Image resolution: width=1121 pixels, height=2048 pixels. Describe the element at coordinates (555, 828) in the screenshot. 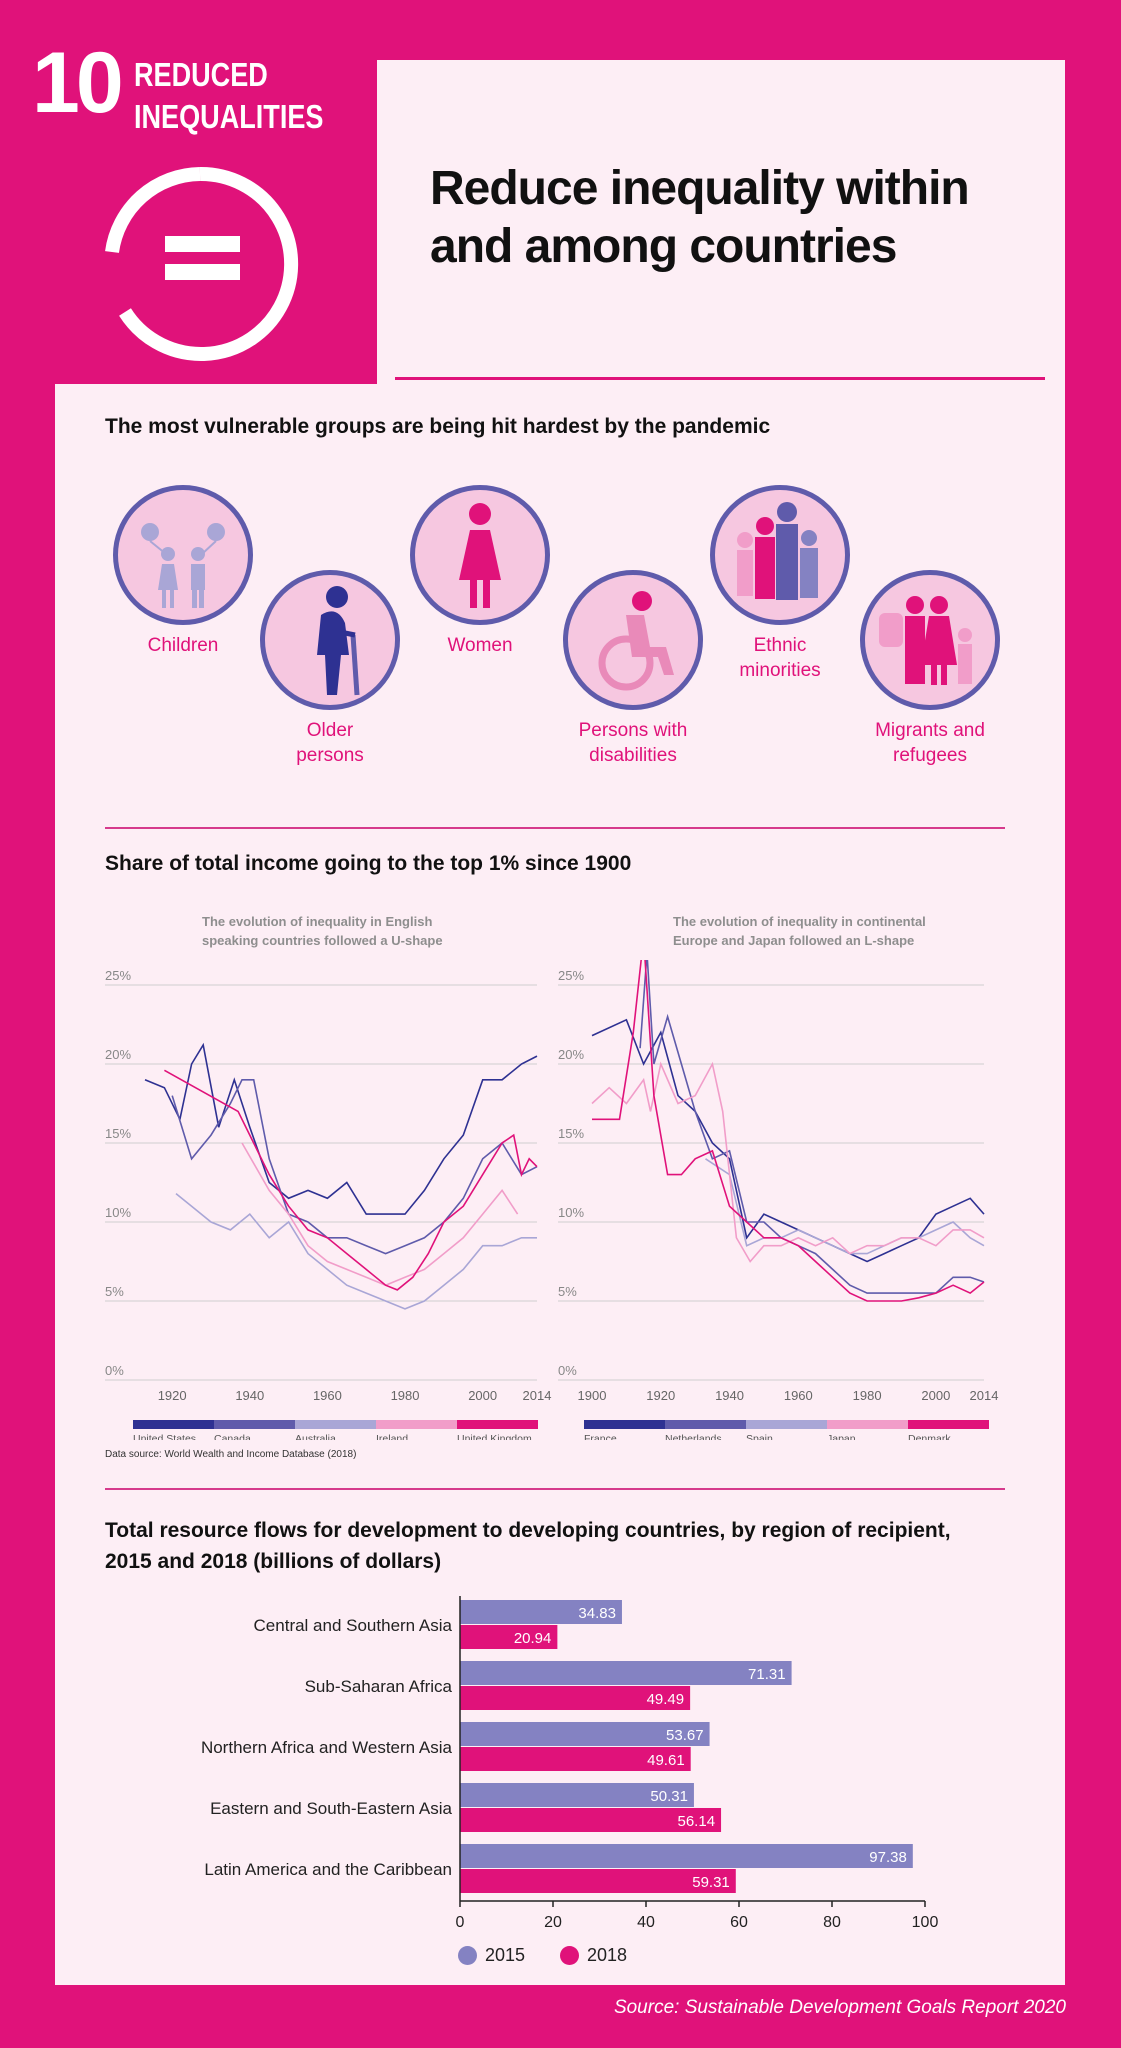

I see `section-divider` at that location.